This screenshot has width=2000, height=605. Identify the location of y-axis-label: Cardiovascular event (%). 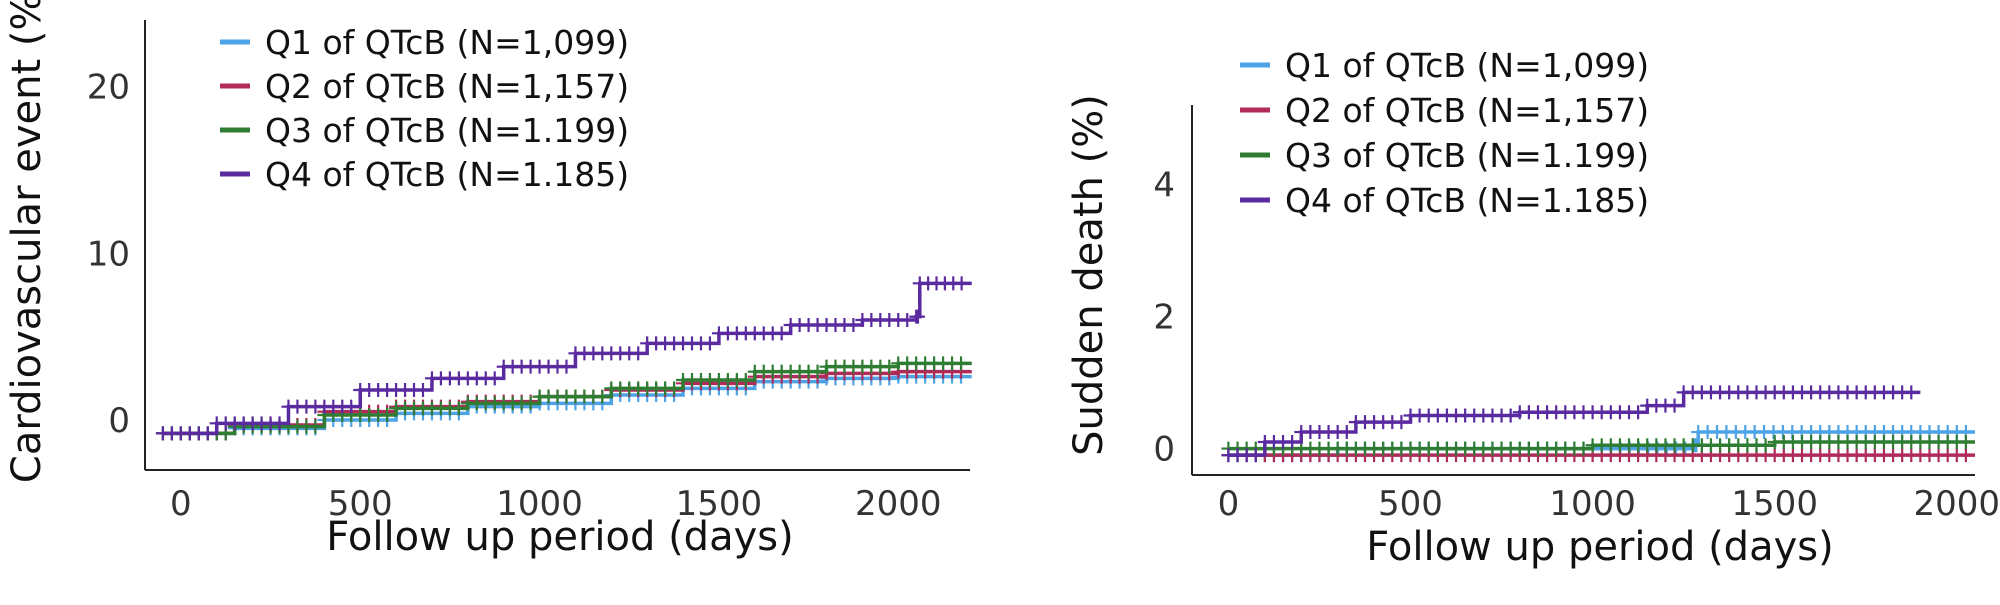
(27, 241).